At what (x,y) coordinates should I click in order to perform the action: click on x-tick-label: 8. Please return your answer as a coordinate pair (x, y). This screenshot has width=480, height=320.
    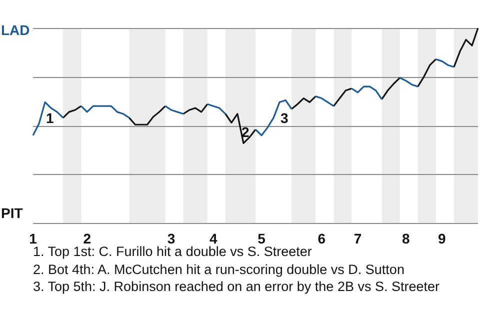
    Looking at the image, I should click on (406, 238).